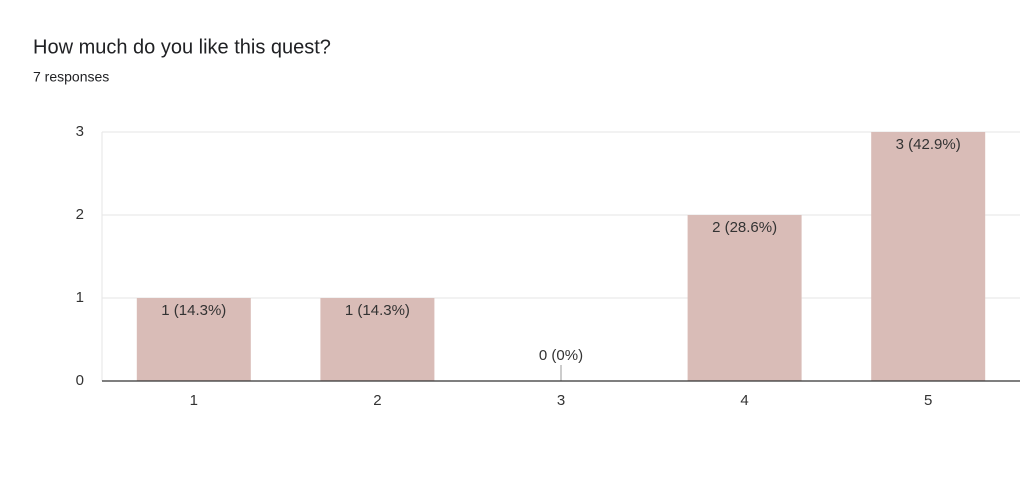  What do you see at coordinates (928, 144) in the screenshot?
I see `data-label: 3 (42.9%)` at bounding box center [928, 144].